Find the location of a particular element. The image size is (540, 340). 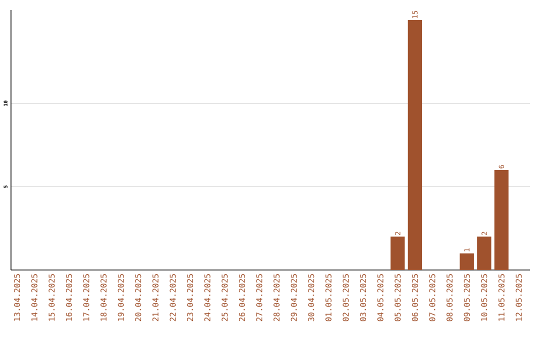

x-tick-label: 11.05.2025 is located at coordinates (501, 297).